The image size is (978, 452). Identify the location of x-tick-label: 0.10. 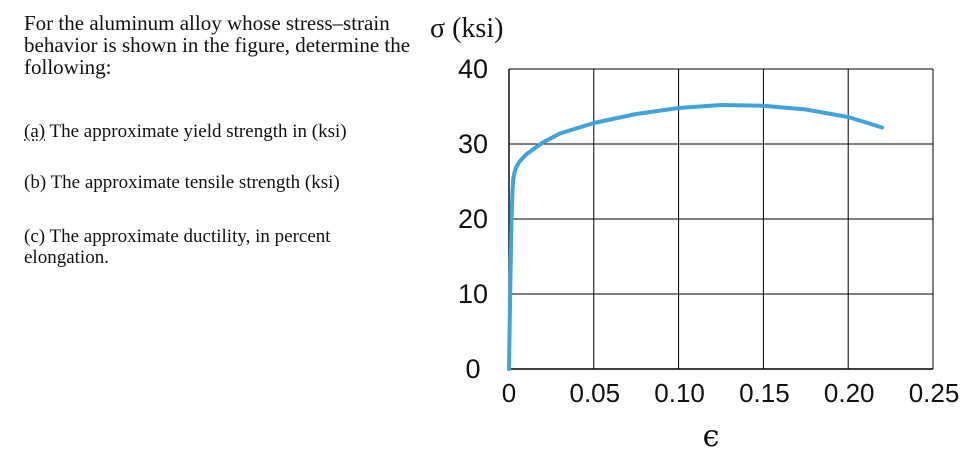
(679, 393).